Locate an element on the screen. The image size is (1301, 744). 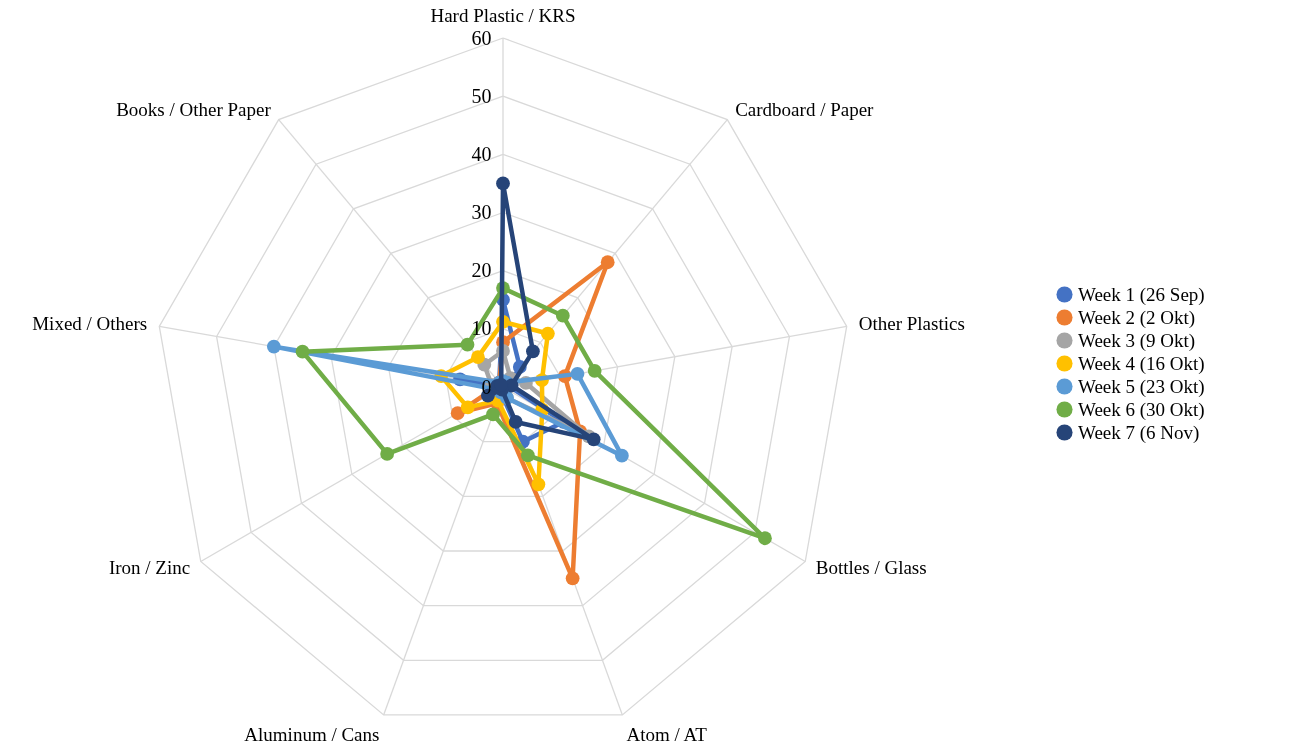
y-tick-label: 20 is located at coordinates (481, 270).